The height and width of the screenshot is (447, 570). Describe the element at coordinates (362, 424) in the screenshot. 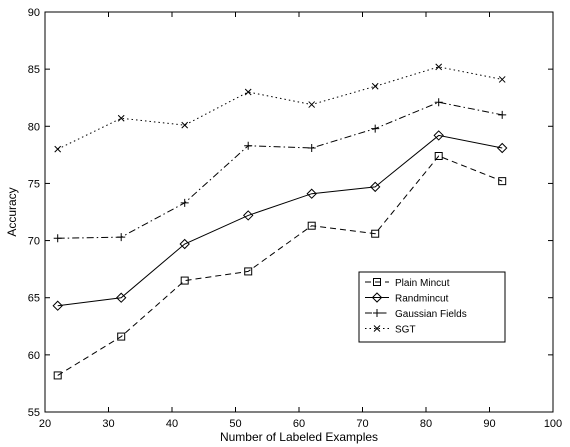

I see `x-tick-label: 70` at that location.